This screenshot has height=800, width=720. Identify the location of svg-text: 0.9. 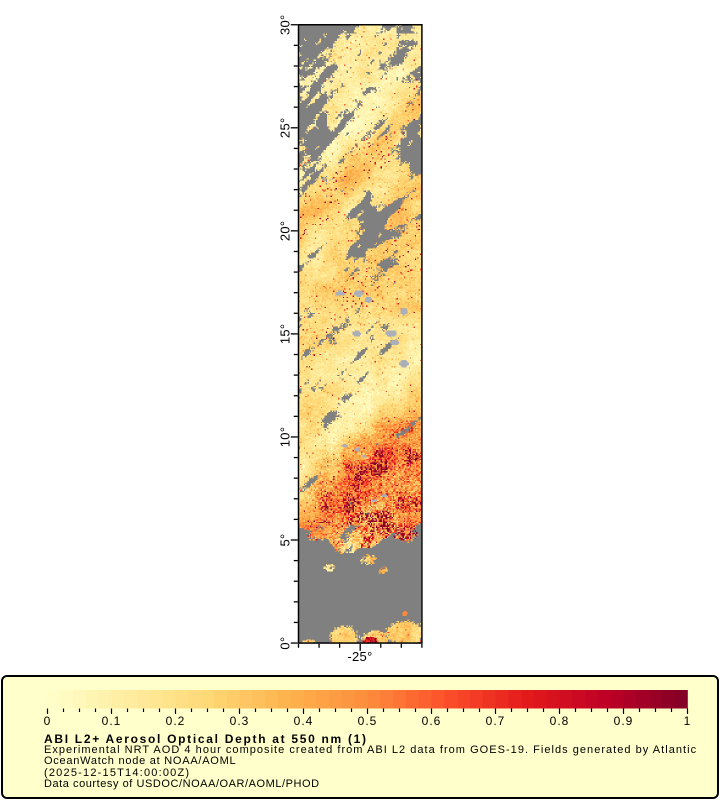
(624, 721).